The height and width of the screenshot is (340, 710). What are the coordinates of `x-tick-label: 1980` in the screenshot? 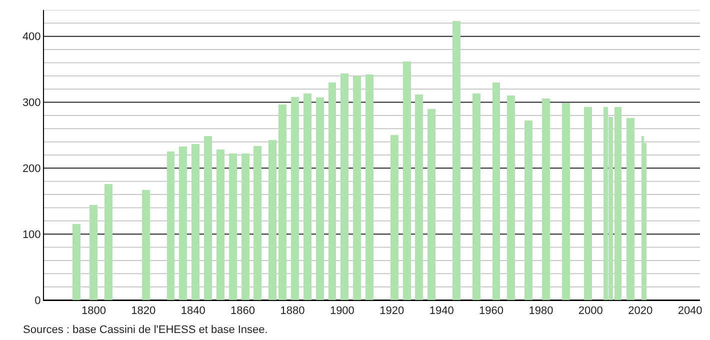 It's located at (541, 311).